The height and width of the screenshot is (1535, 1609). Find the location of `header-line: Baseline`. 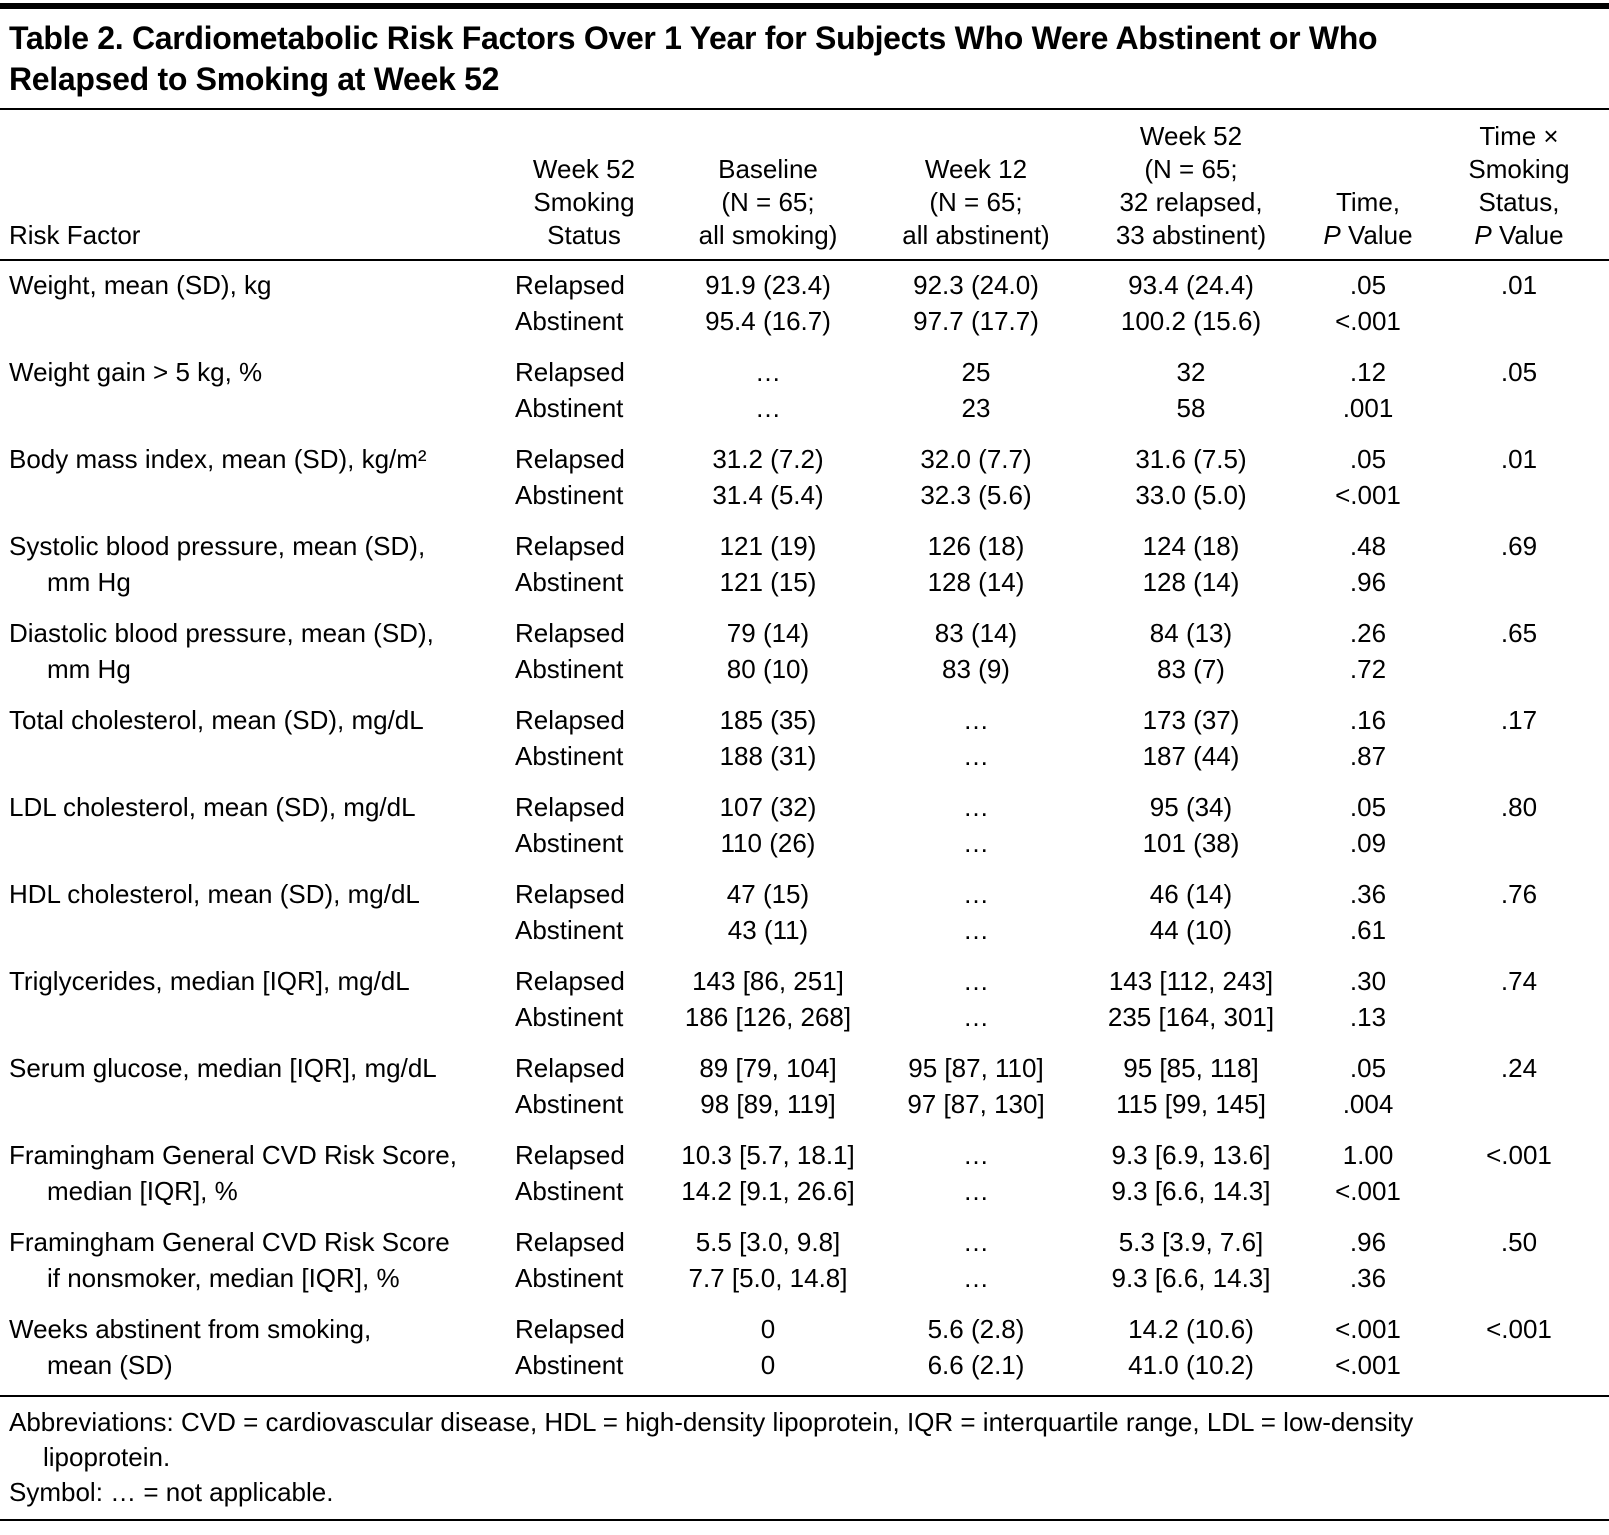

header-line: Baseline is located at coordinates (768, 169).